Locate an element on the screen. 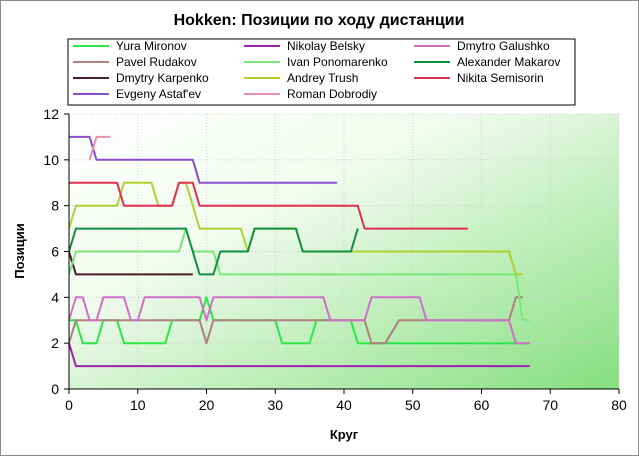 The width and height of the screenshot is (639, 456). x-tick-label: 40 is located at coordinates (344, 405).